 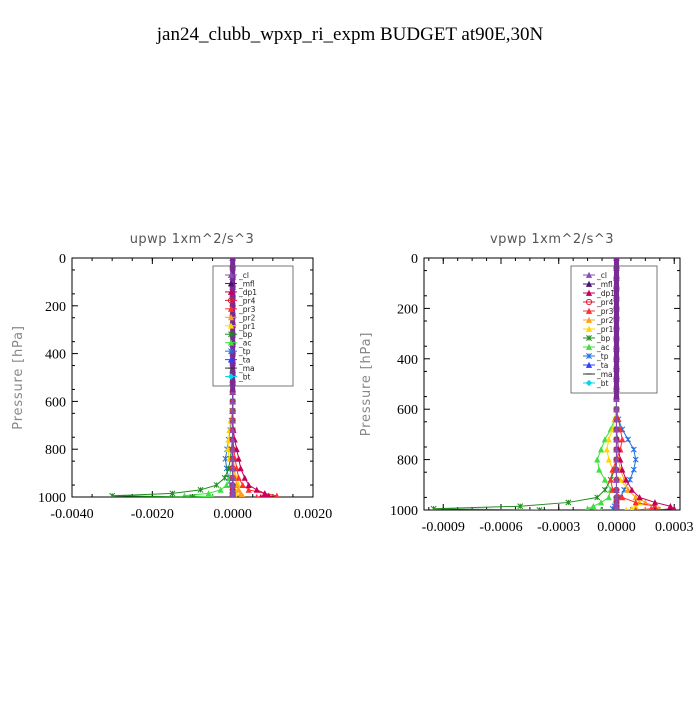 I want to click on x-tick-label: -0.0009, so click(x=443, y=527).